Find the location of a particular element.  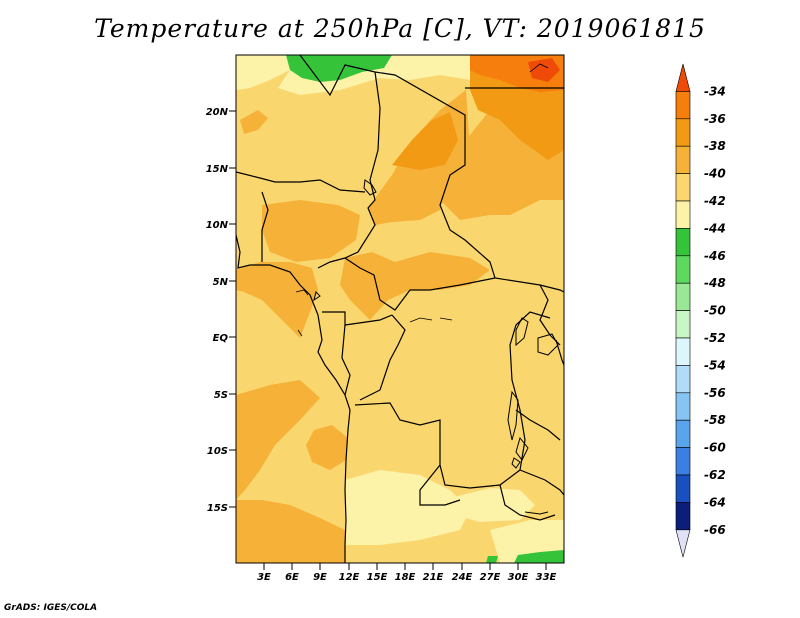

lat-label-5n: 5N is located at coordinates (221, 282).